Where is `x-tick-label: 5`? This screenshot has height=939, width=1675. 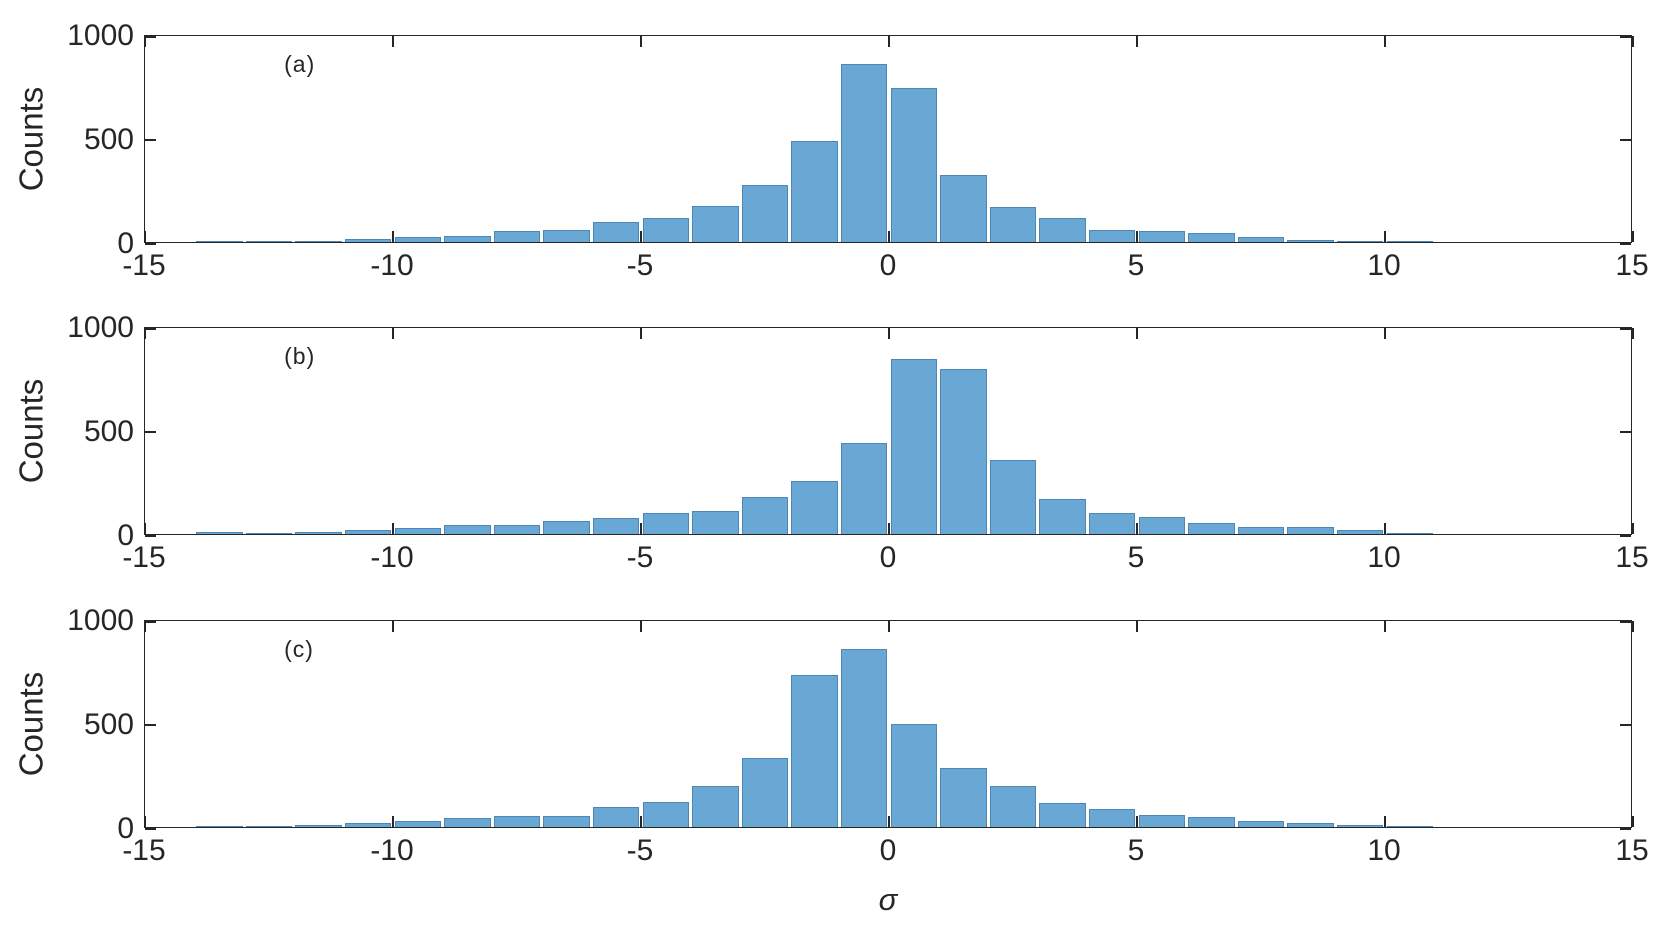
x-tick-label: 5 is located at coordinates (1136, 557).